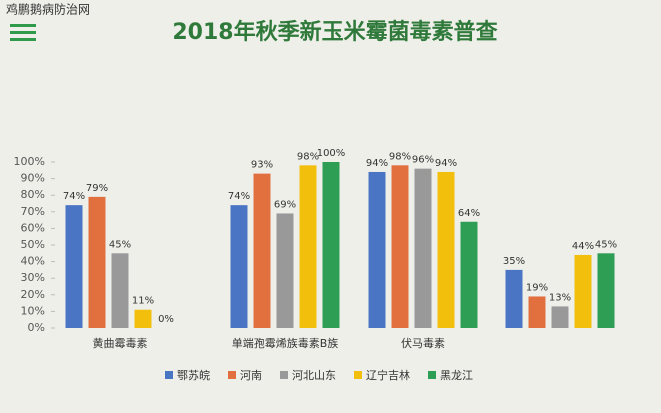 This screenshot has width=661, height=413. I want to click on y-tick-label: 30%, so click(33, 277).